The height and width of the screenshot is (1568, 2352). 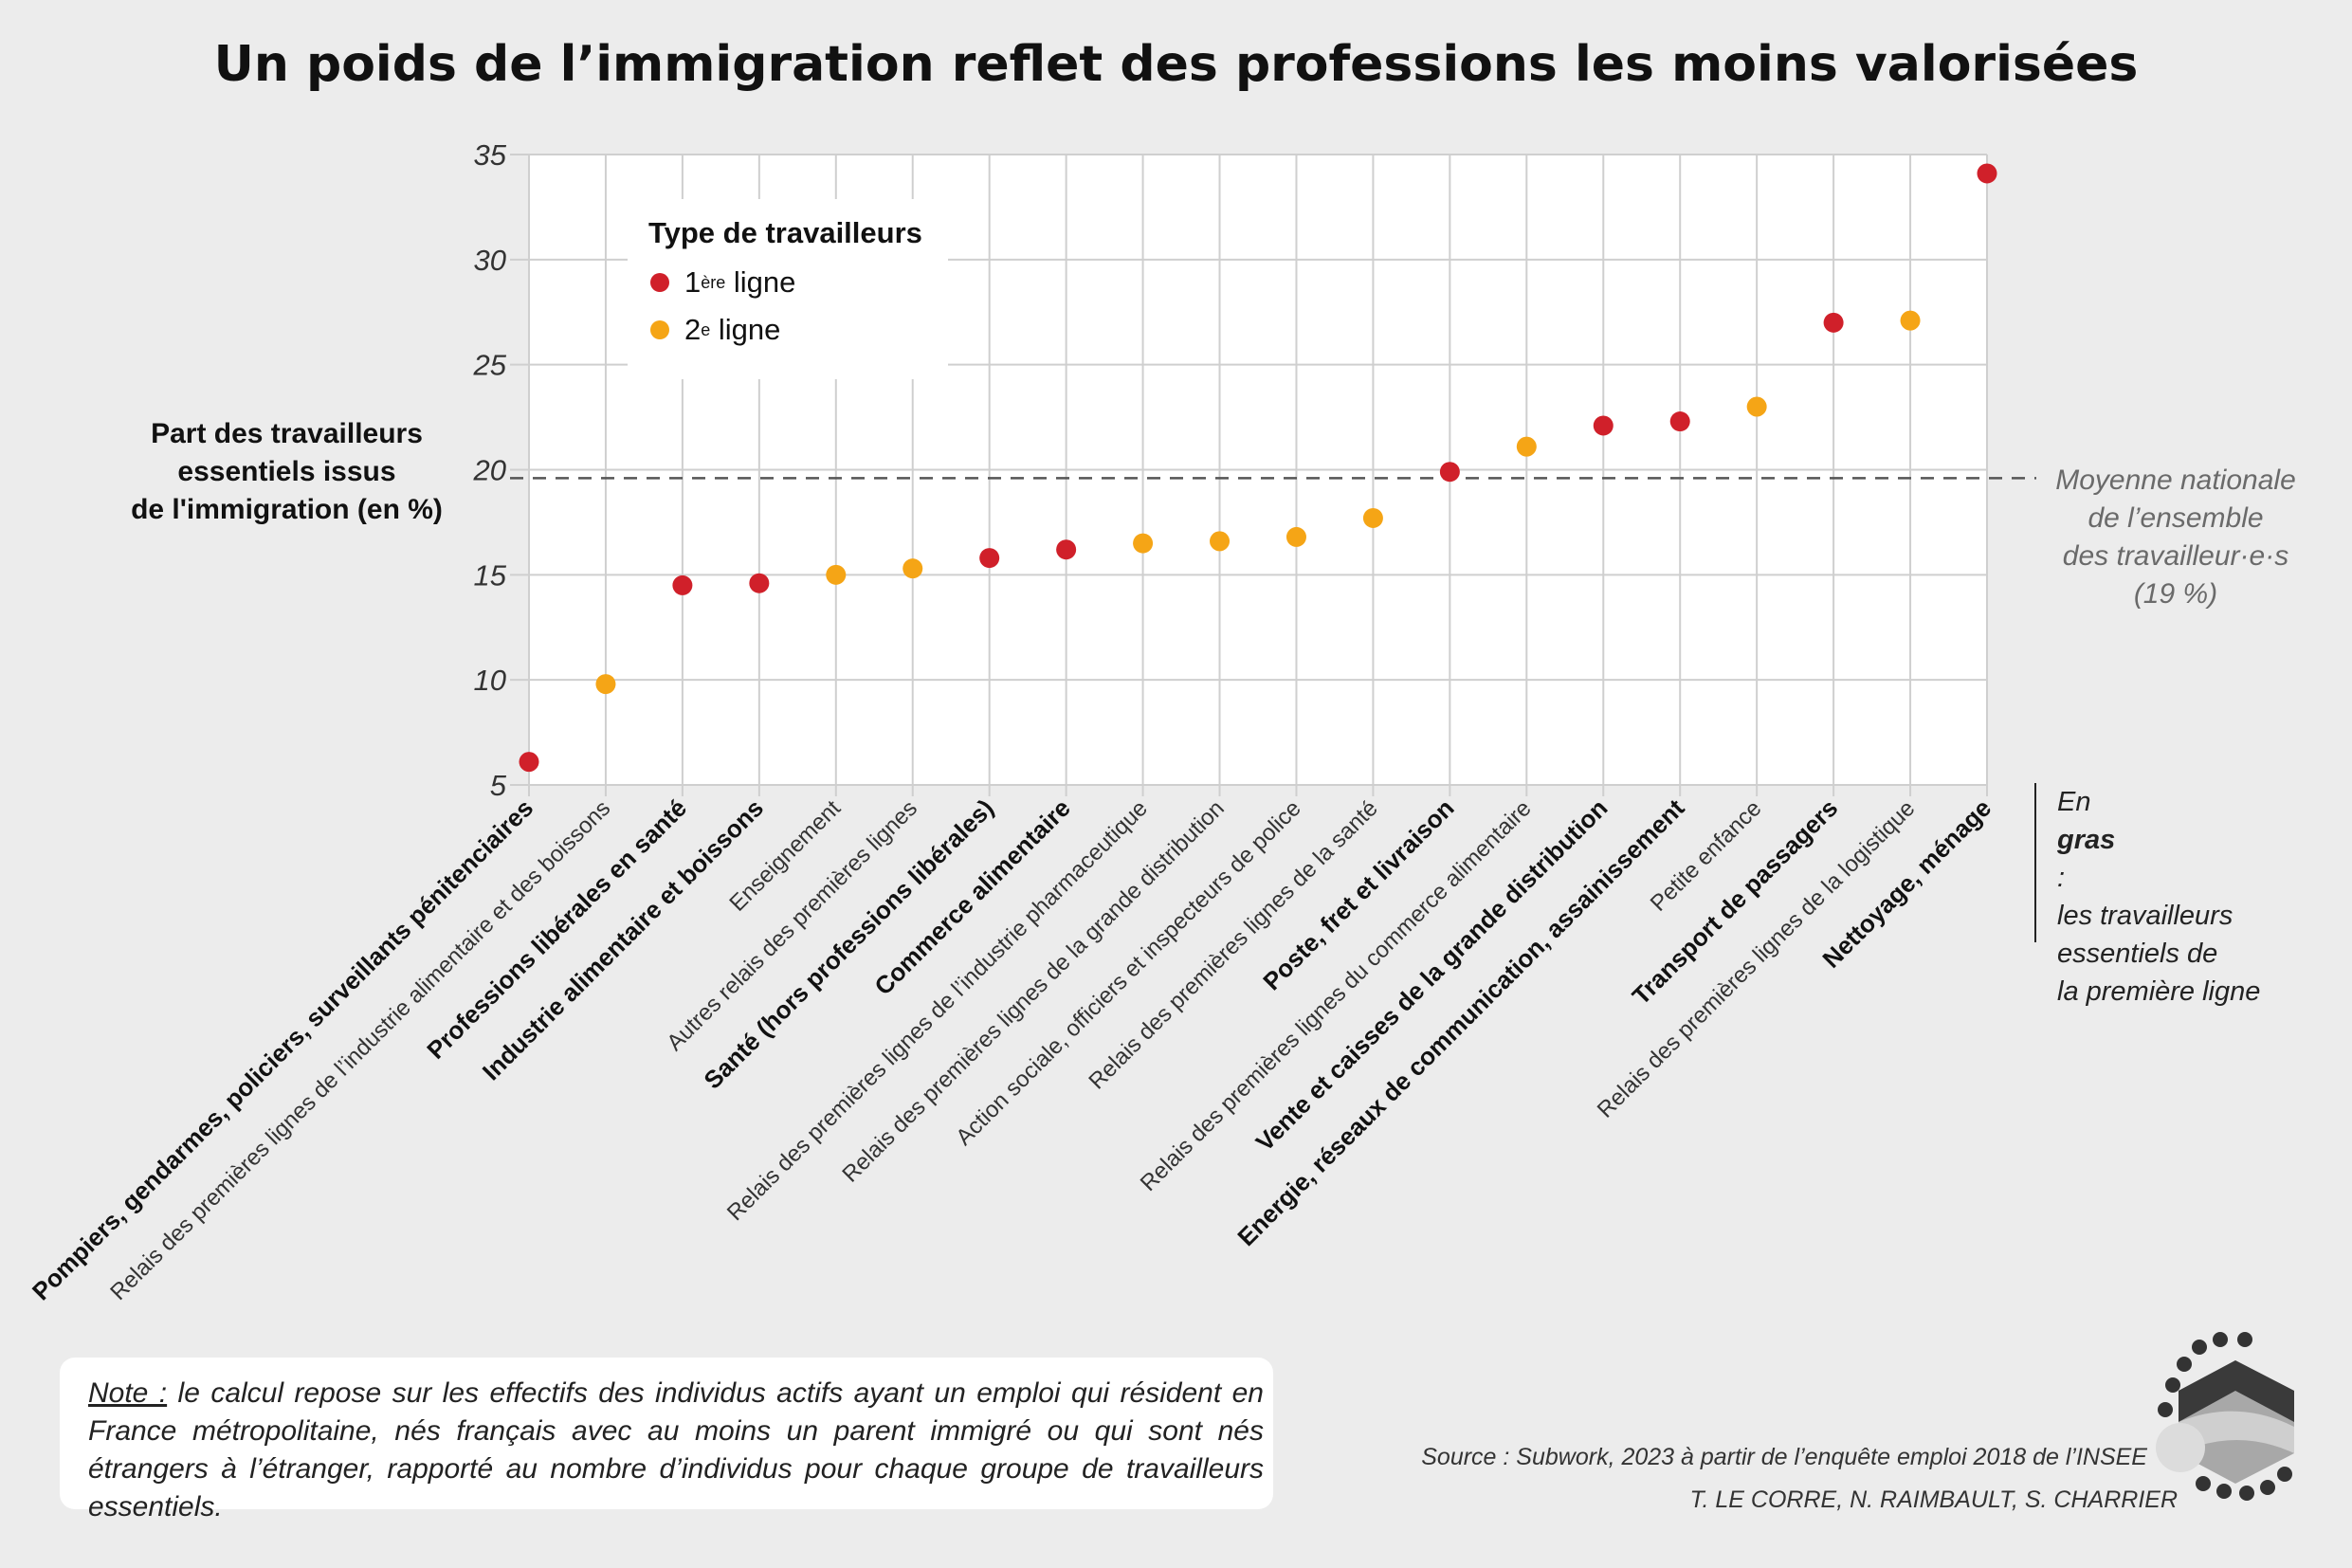 I want to click on subwork-logo-icon, so click(x=2225, y=1416).